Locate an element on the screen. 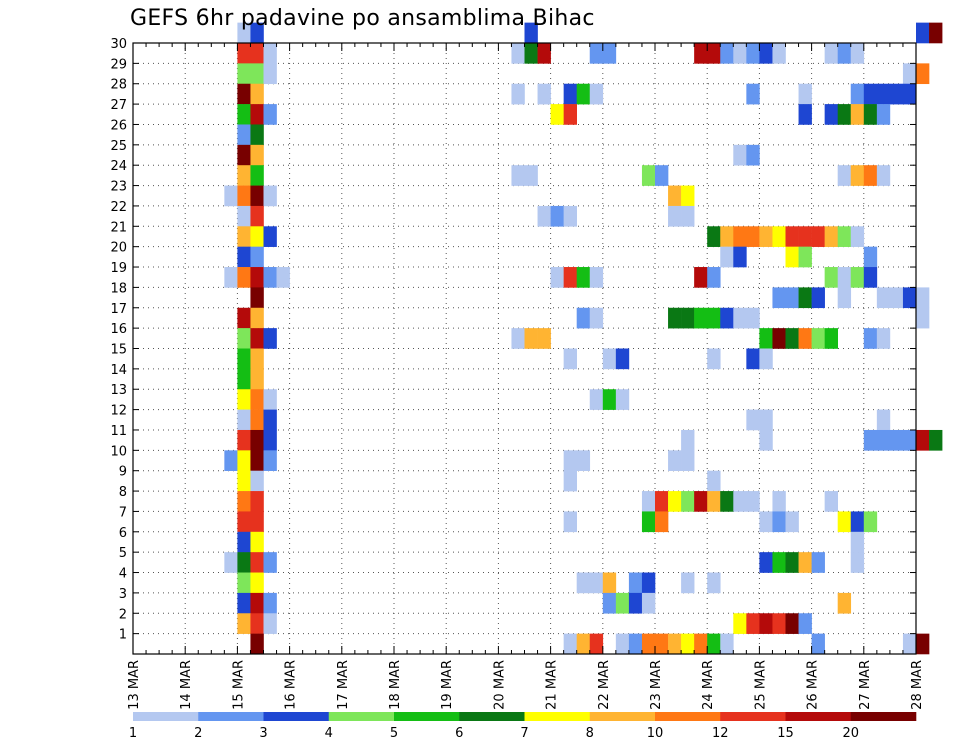 The width and height of the screenshot is (960, 746). x-tick-label: 24 MAR is located at coordinates (708, 685).